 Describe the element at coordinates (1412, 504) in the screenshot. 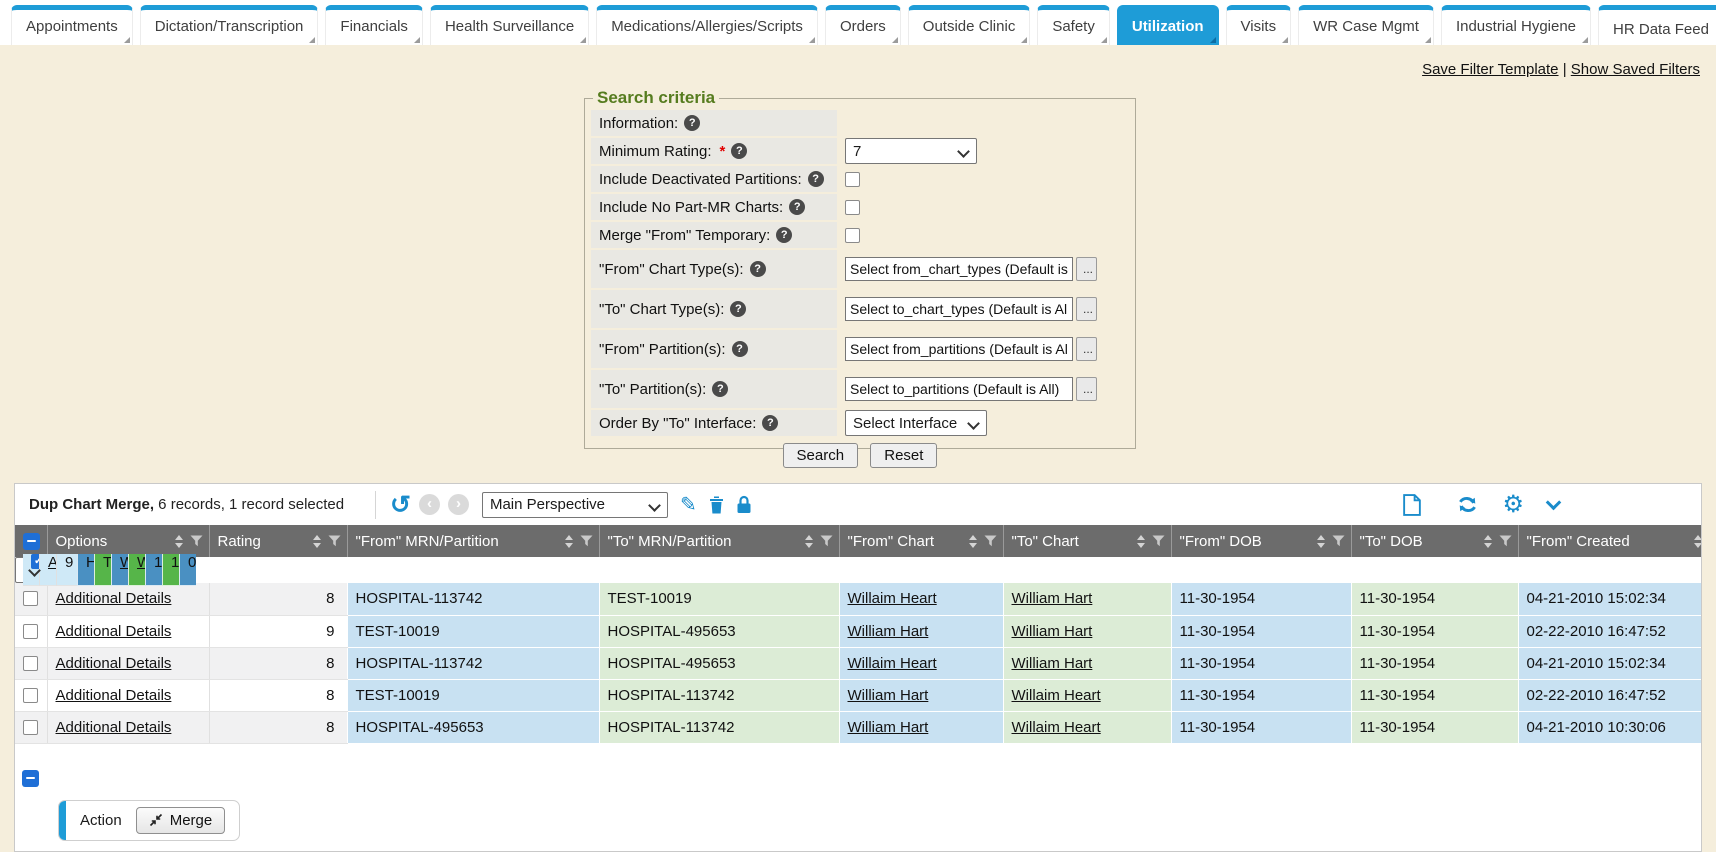

I see `new-document-icon` at that location.